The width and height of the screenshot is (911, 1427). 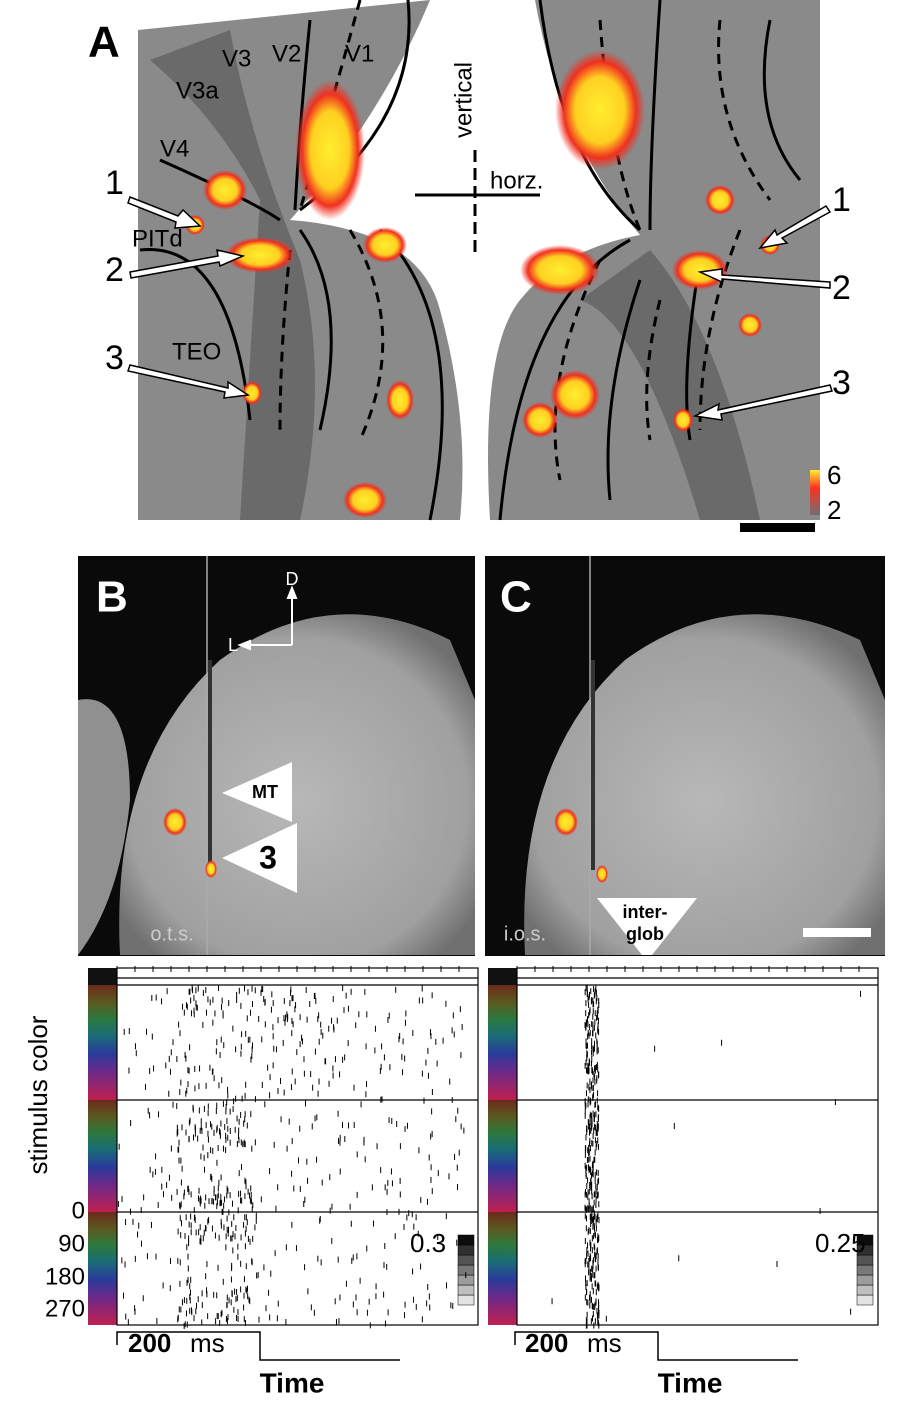 What do you see at coordinates (463, 100) in the screenshot?
I see `vertical-label: vertical` at bounding box center [463, 100].